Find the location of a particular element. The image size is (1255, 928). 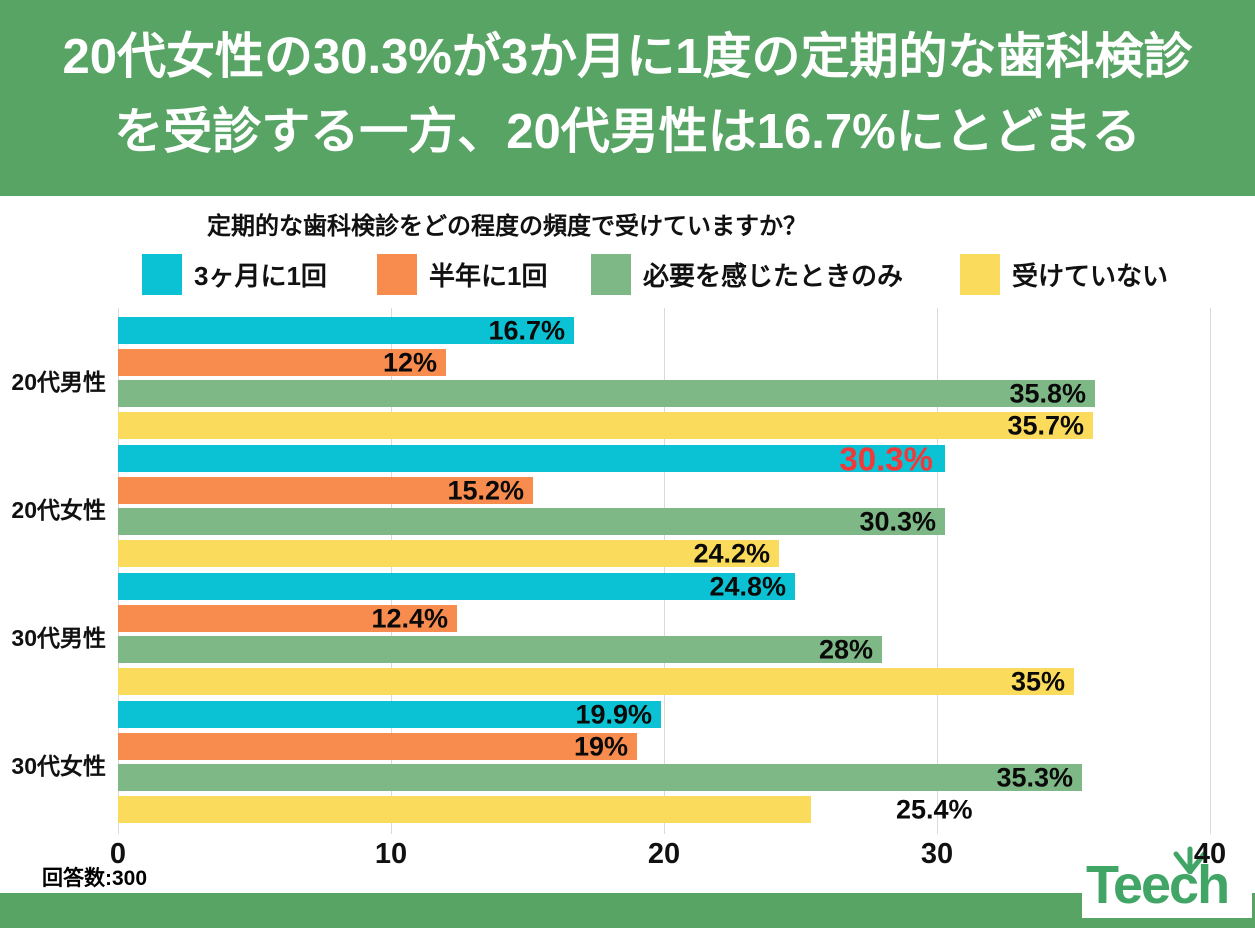

x-tick-label: 20 is located at coordinates (664, 854).